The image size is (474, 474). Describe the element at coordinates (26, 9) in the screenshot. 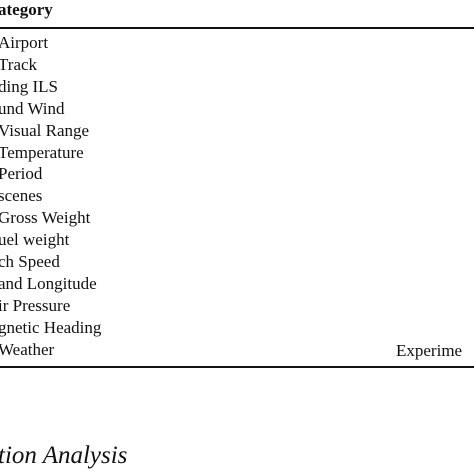

I see `table-header: ategory` at that location.